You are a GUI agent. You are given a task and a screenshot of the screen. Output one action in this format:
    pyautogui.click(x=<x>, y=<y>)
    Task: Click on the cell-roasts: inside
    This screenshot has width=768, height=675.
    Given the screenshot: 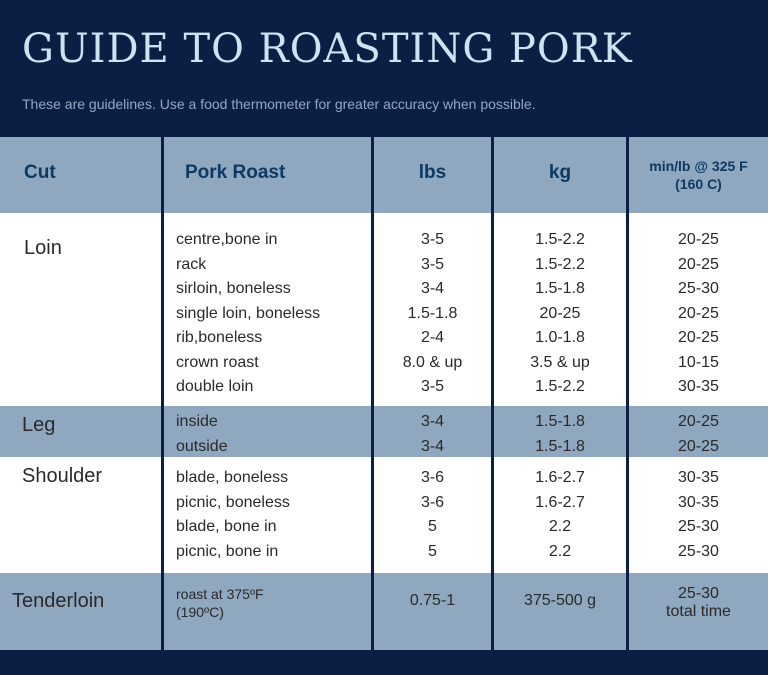 What is the action you would take?
    pyautogui.click(x=197, y=421)
    